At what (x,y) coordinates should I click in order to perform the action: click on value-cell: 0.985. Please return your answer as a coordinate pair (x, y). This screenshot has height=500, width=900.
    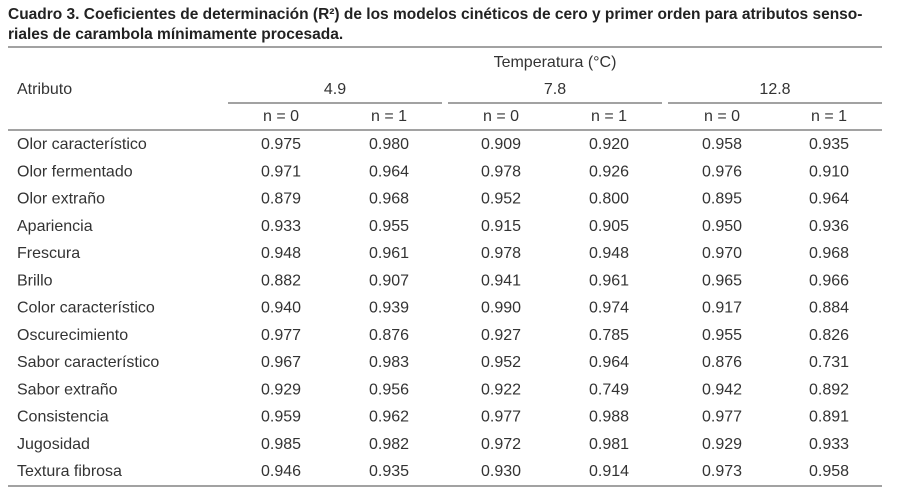
    Looking at the image, I should click on (281, 444).